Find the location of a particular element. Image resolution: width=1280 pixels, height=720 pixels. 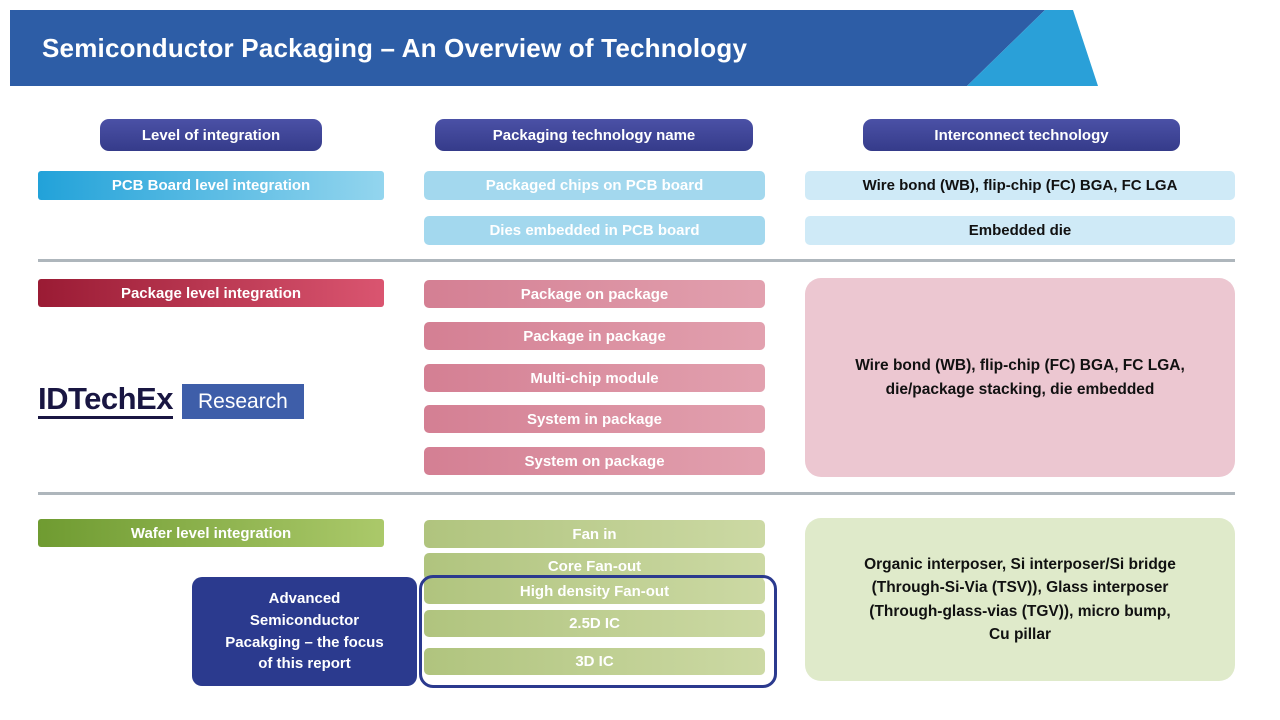

interconnect-bar-embedded-die: Embedded die is located at coordinates (1020, 230).